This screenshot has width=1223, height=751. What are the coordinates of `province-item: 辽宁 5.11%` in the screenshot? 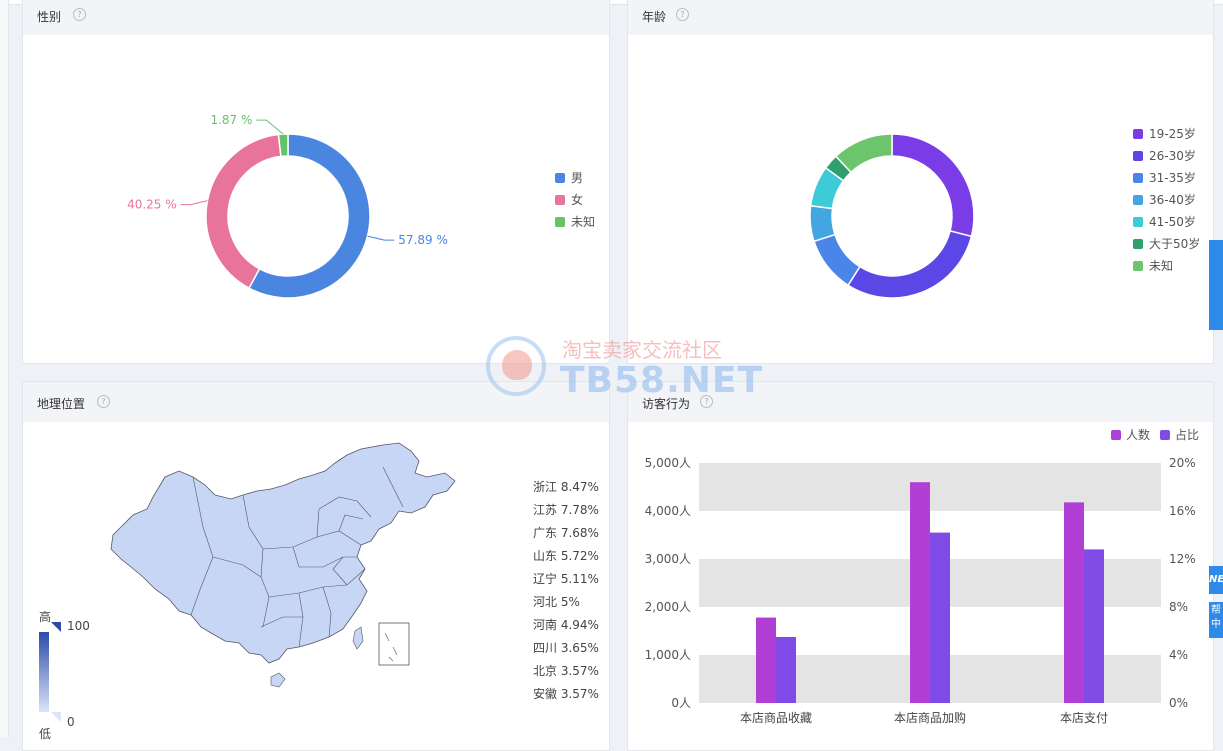 It's located at (573, 579).